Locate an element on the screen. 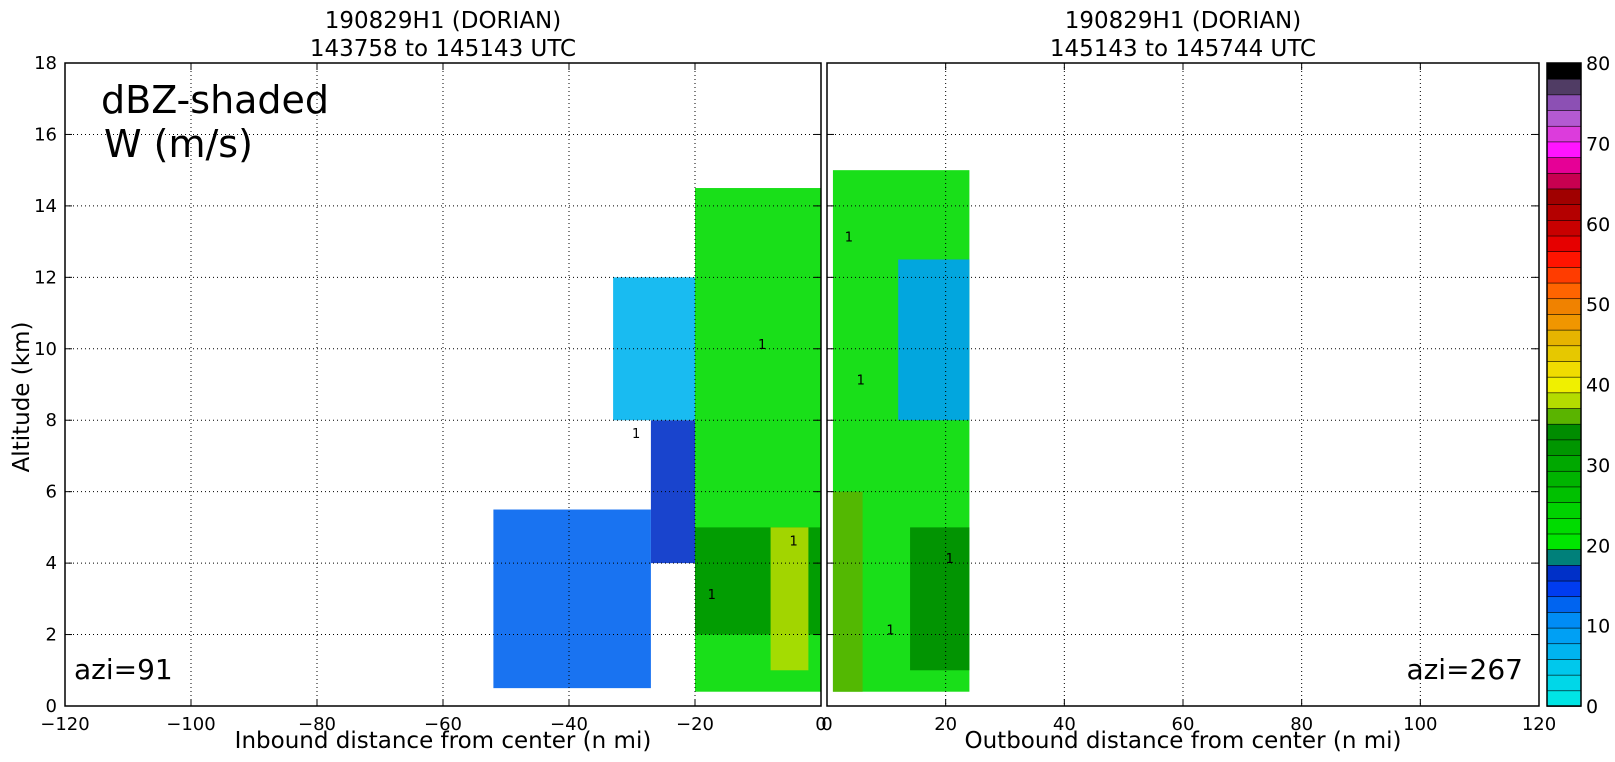  x-tick-label: 100 is located at coordinates (1420, 724).